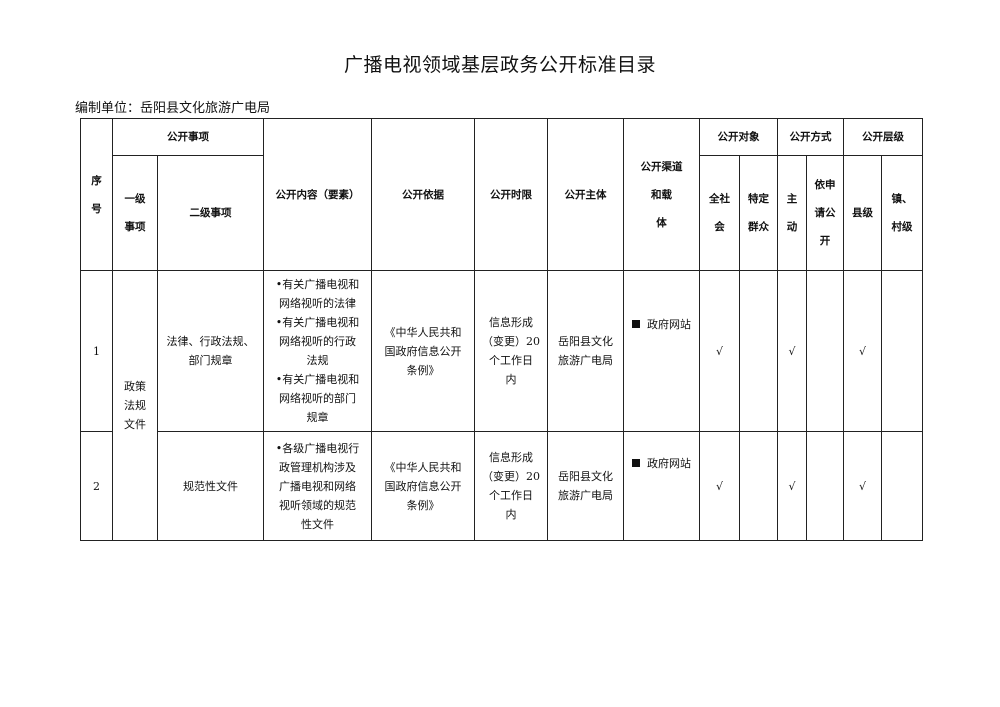 The width and height of the screenshot is (1000, 707). I want to click on compiling-unit: 编制单位：岳阳县文化旅游广电局, so click(173, 108).